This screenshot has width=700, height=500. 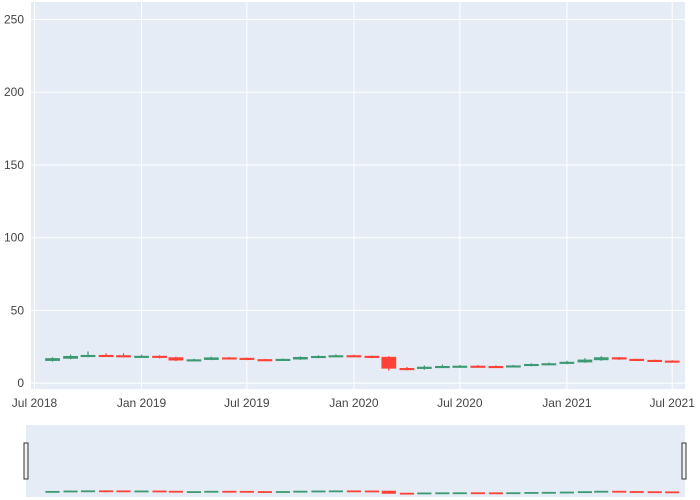 I want to click on x-tick-label: Jan 2019, so click(x=142, y=403).